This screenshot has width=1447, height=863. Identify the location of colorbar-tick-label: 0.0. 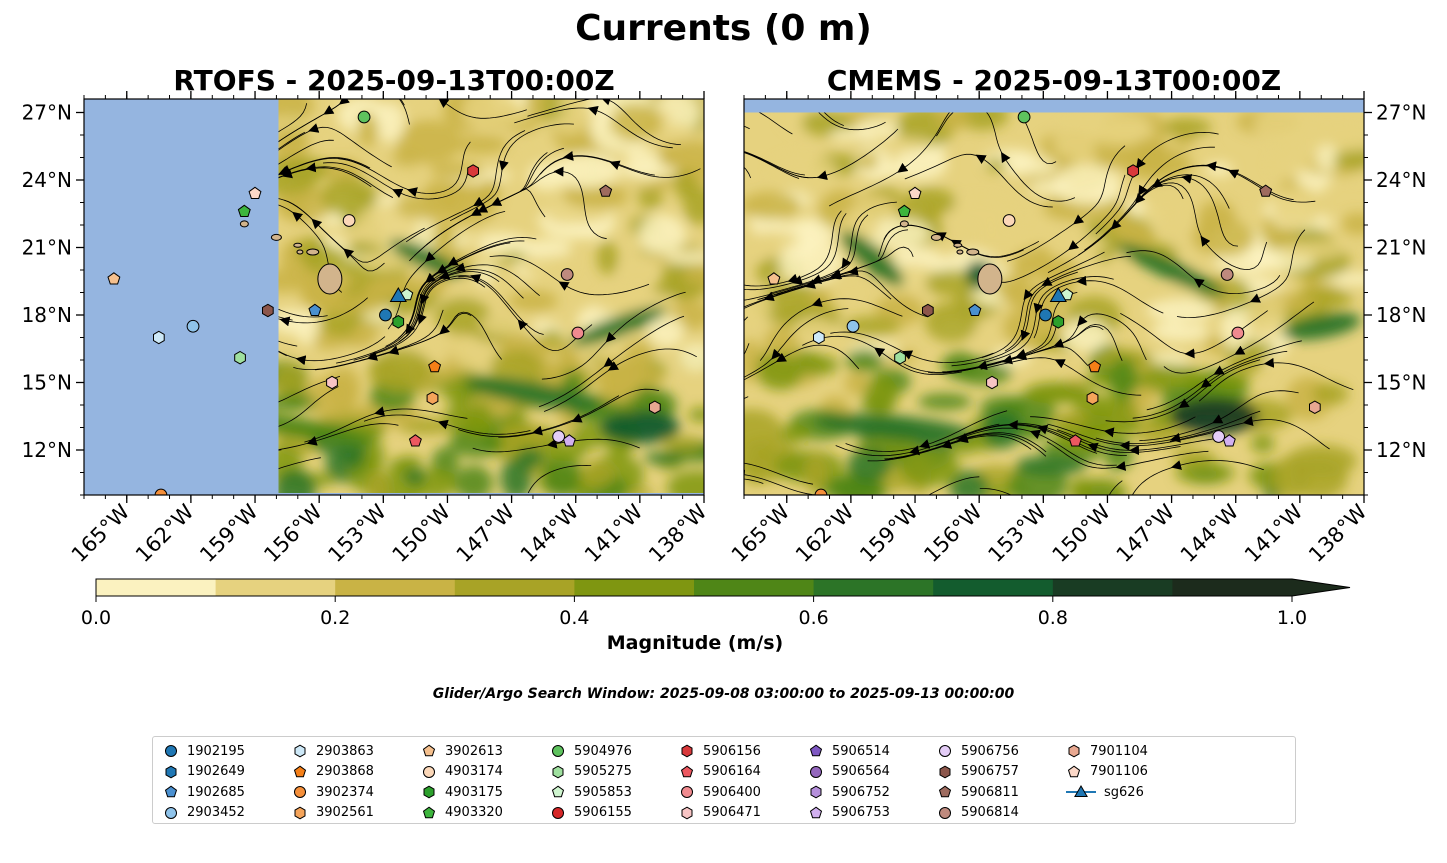
(96, 618).